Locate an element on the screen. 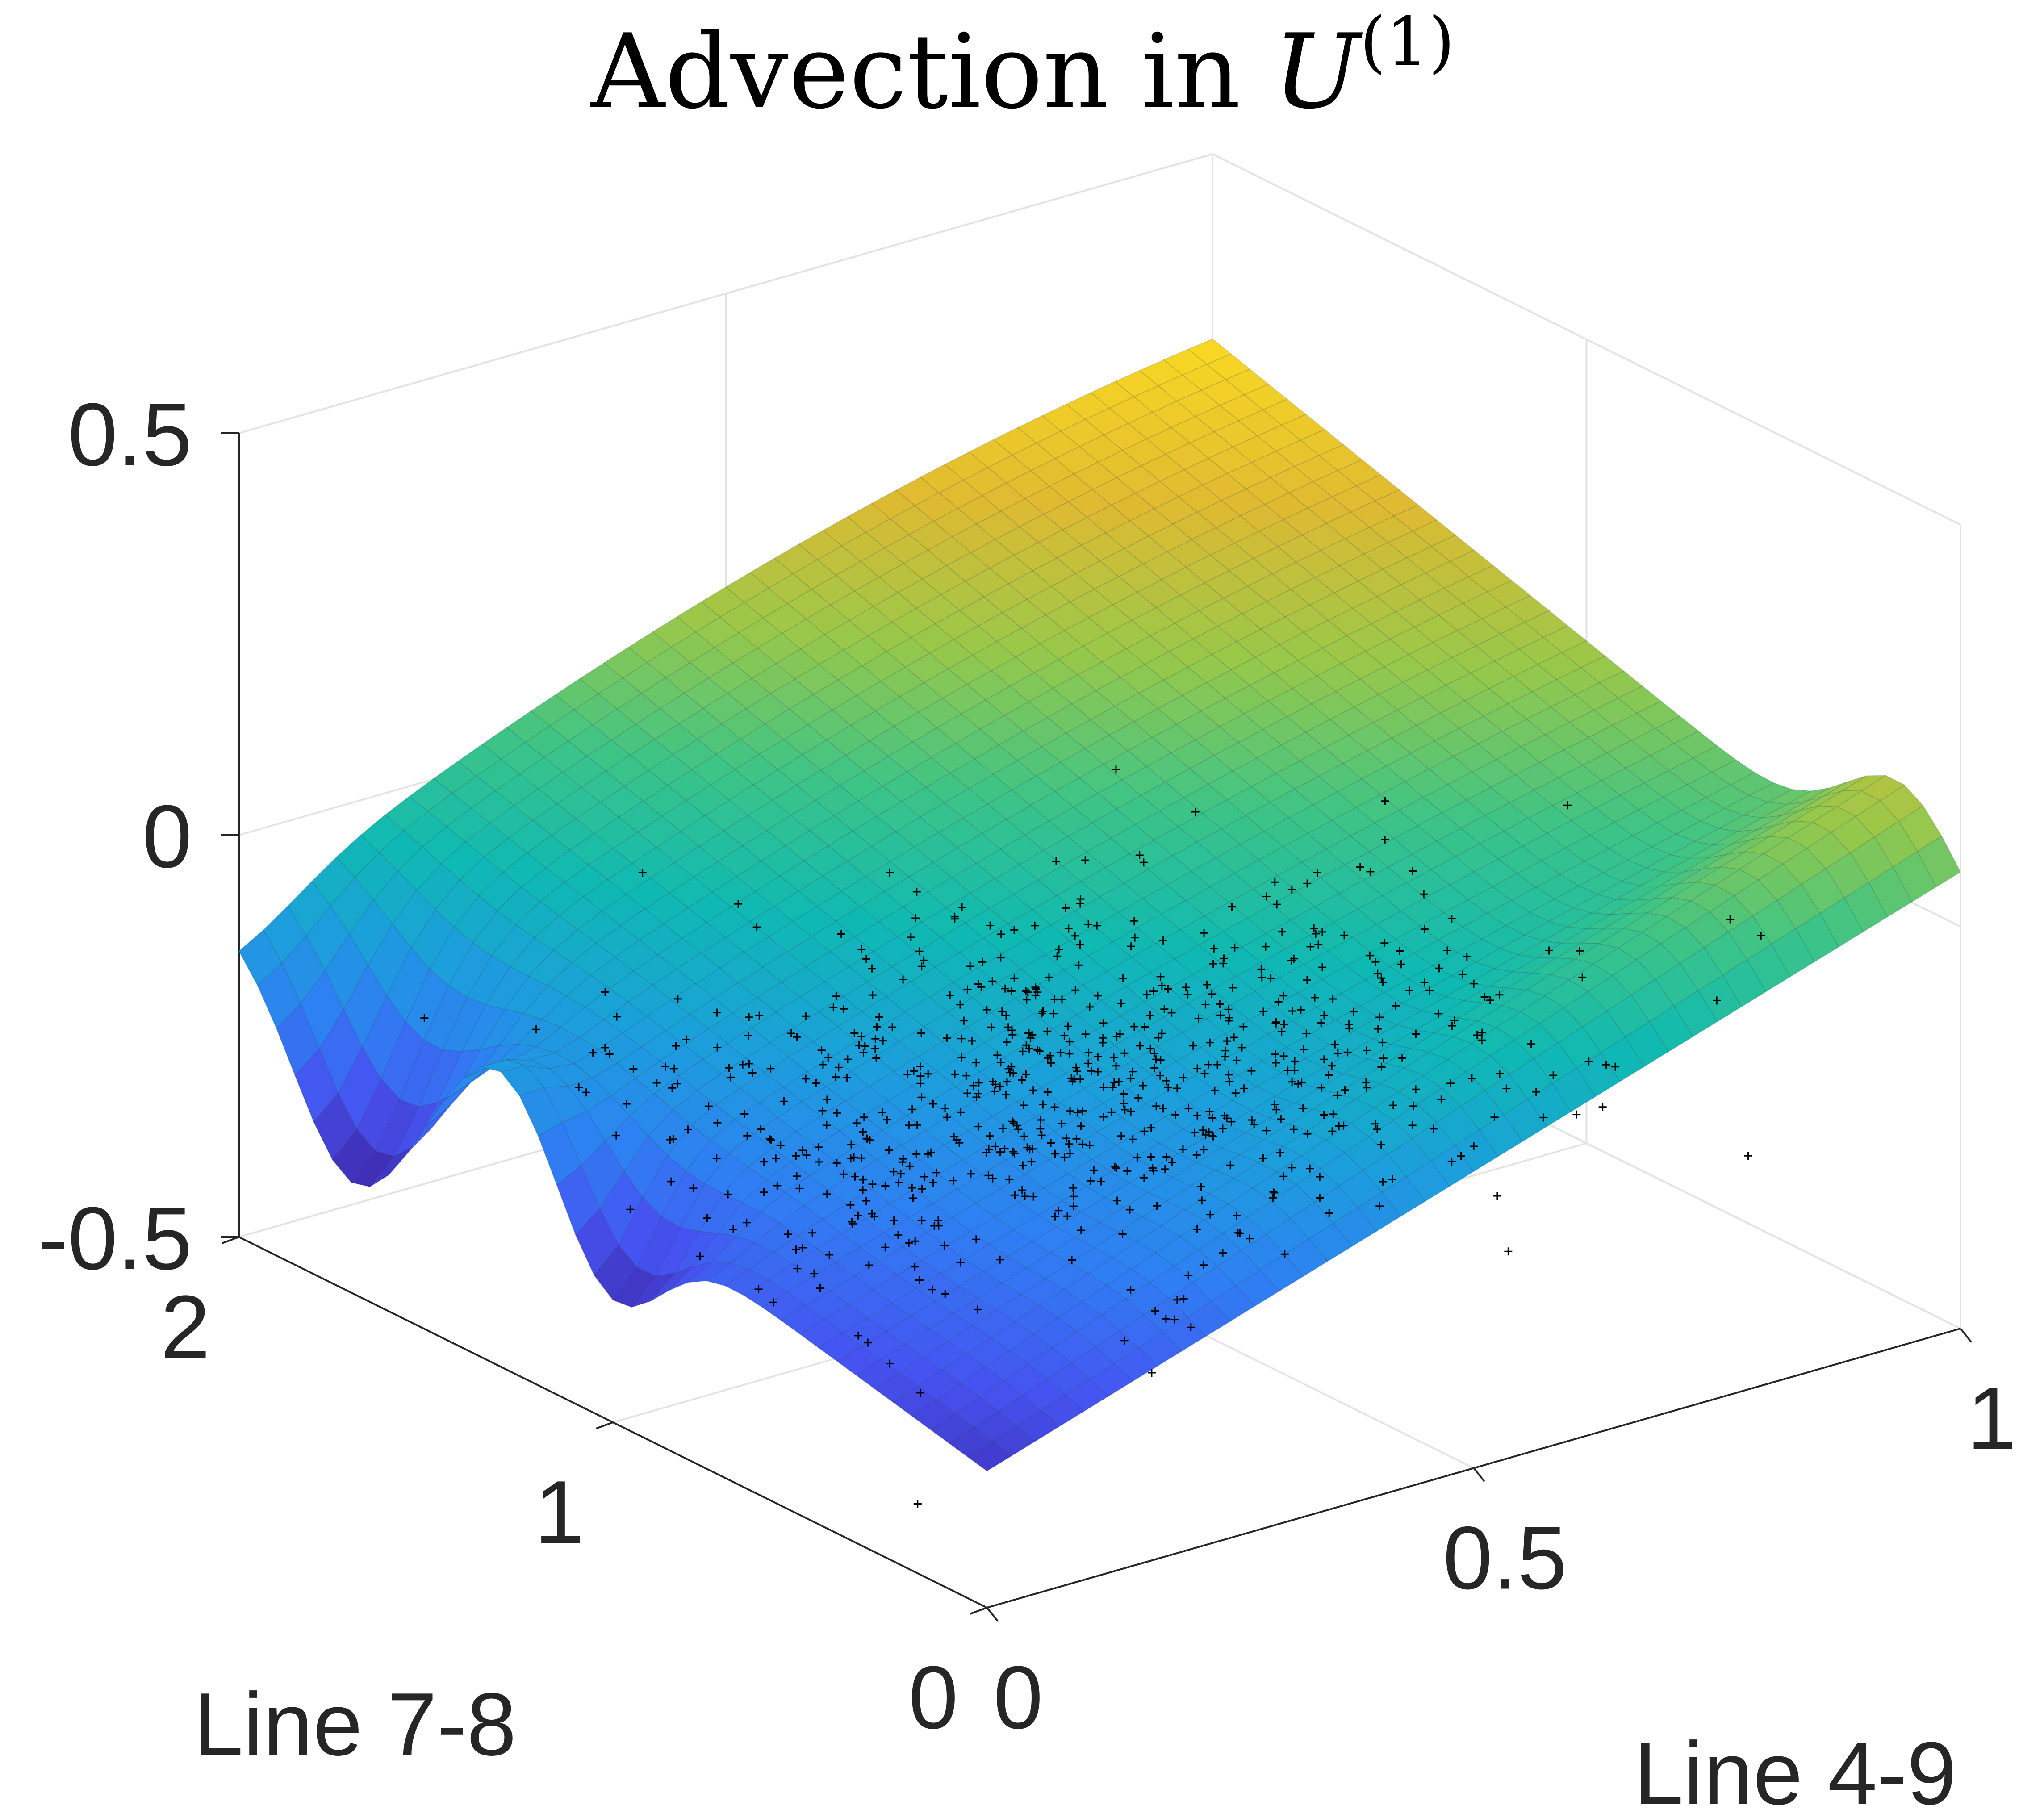 This screenshot has height=1818, width=2044. y-tick-label: 2 is located at coordinates (185, 1327).